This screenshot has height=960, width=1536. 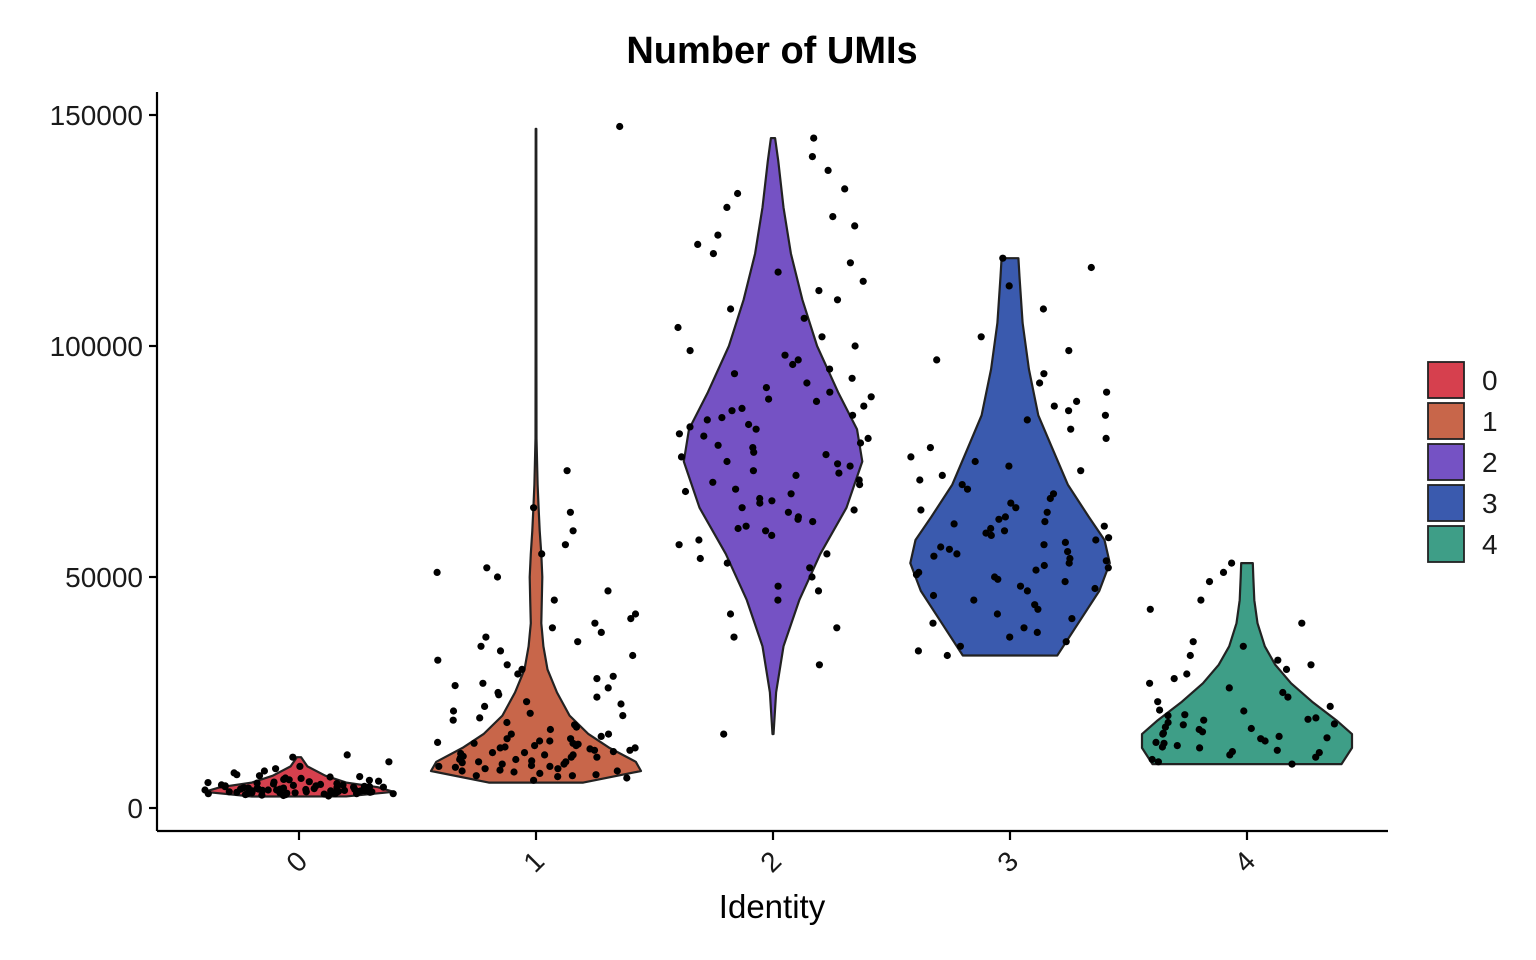 What do you see at coordinates (1490, 503) in the screenshot?
I see `legend-label-3: 3` at bounding box center [1490, 503].